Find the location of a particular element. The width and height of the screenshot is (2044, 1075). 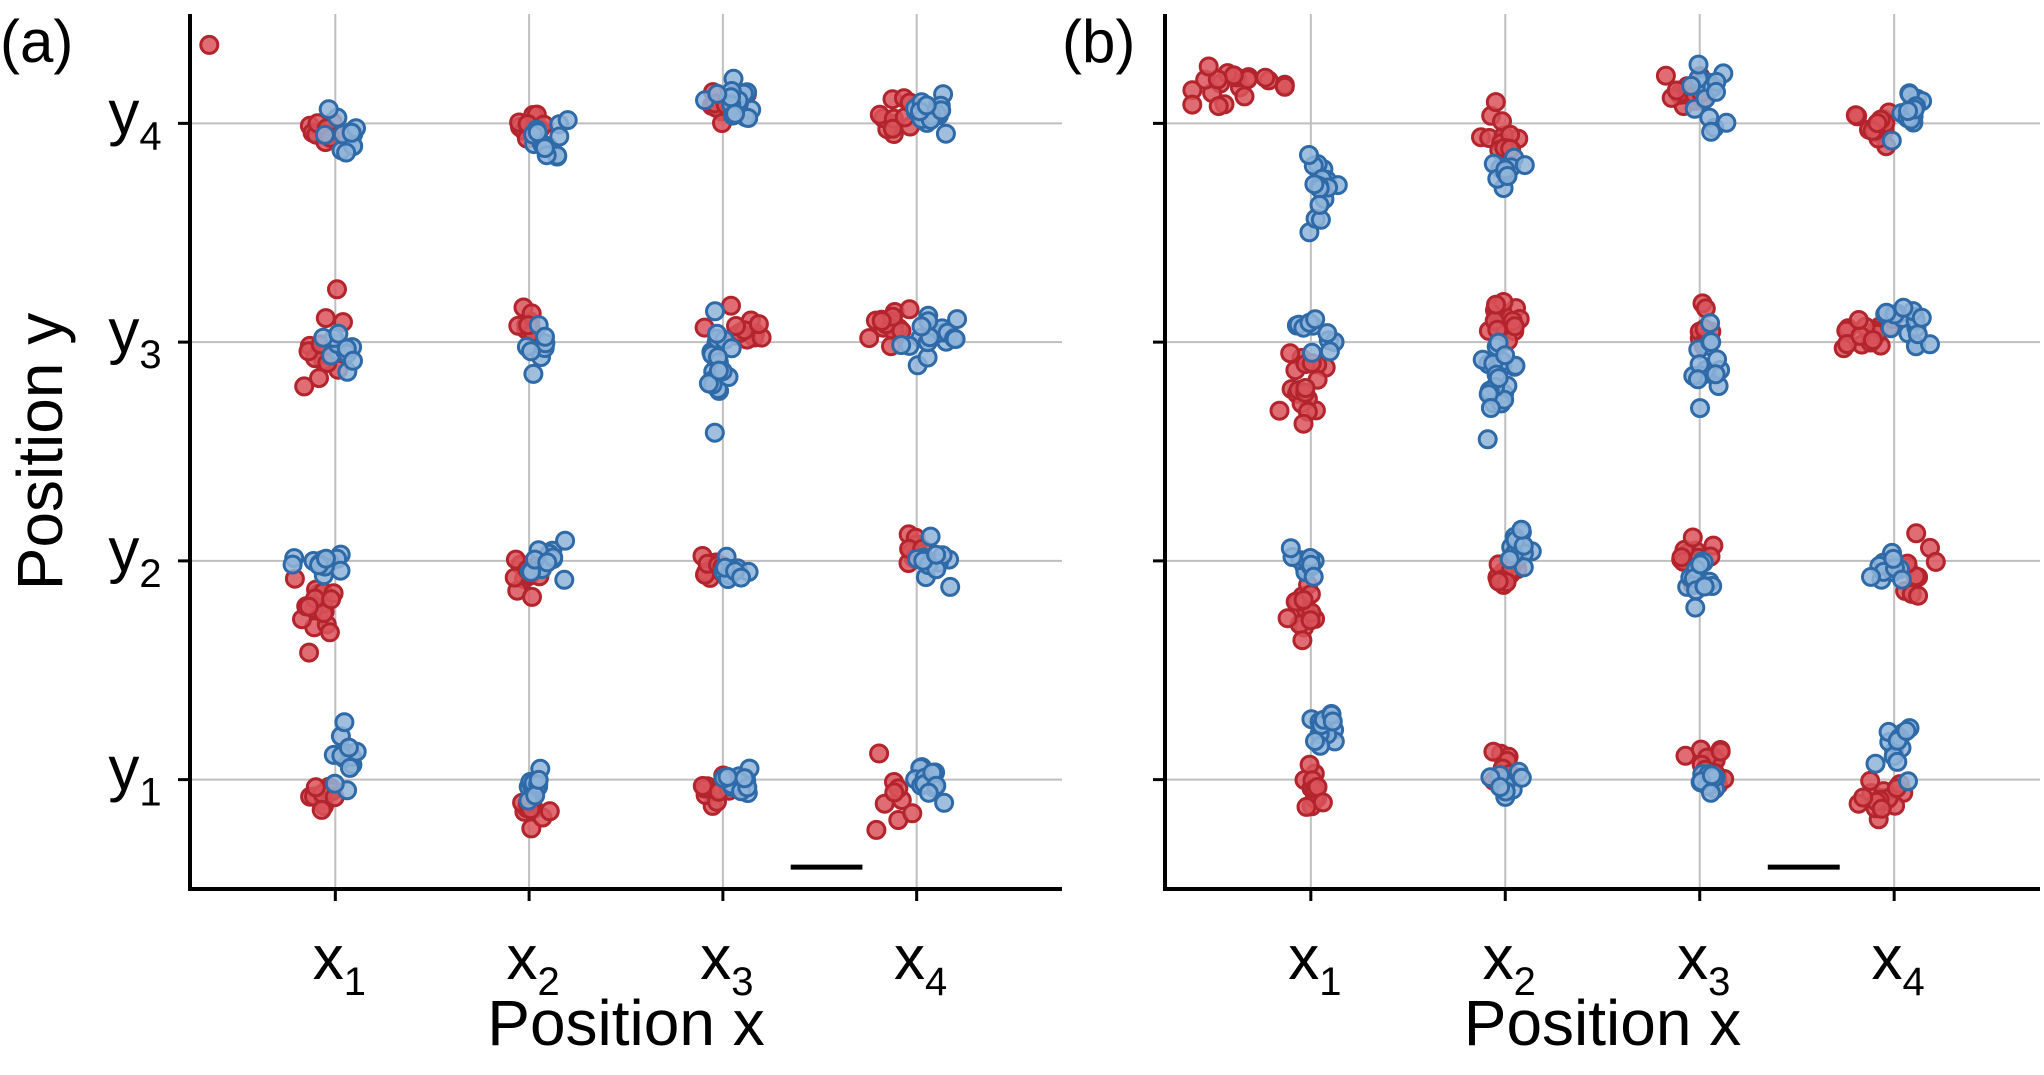

y-axis-title: Position y is located at coordinates (40, 451).